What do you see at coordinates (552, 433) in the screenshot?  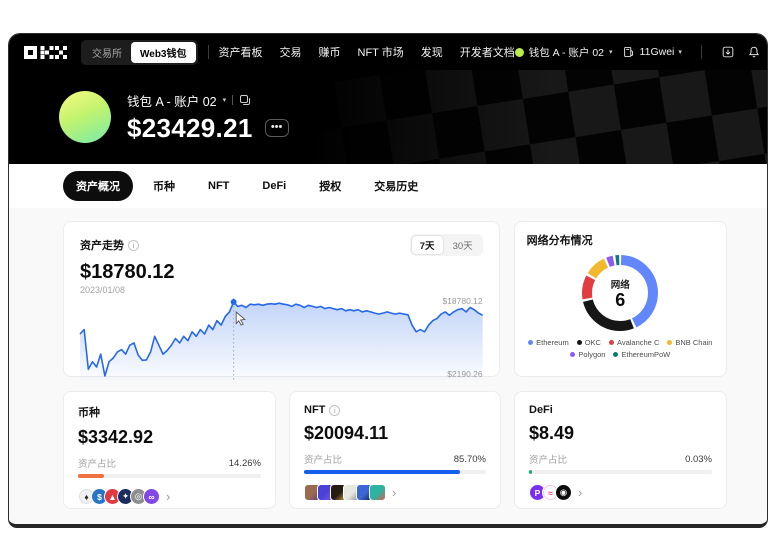 I see `defi-value: $8.49` at bounding box center [552, 433].